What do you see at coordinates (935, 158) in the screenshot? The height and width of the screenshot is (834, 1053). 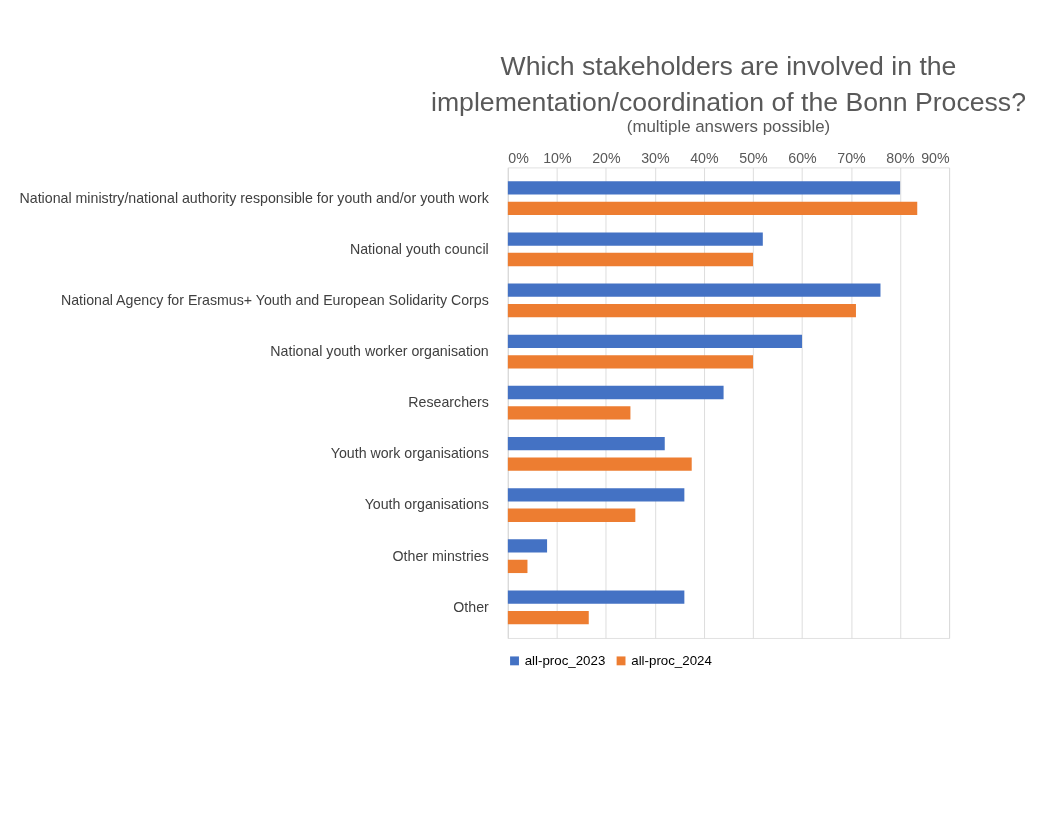 I see `x-tick-label: 90%` at bounding box center [935, 158].